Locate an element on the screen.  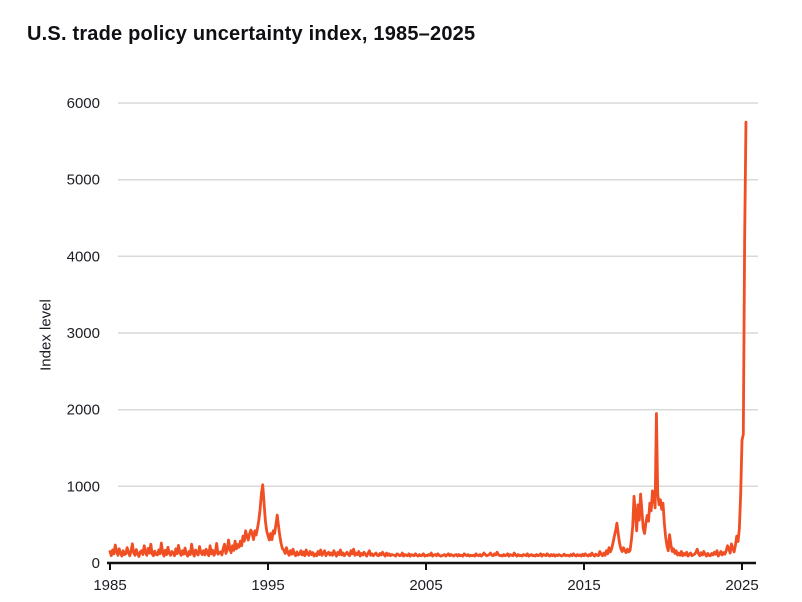
y-tick-label: 2000 is located at coordinates (83, 410).